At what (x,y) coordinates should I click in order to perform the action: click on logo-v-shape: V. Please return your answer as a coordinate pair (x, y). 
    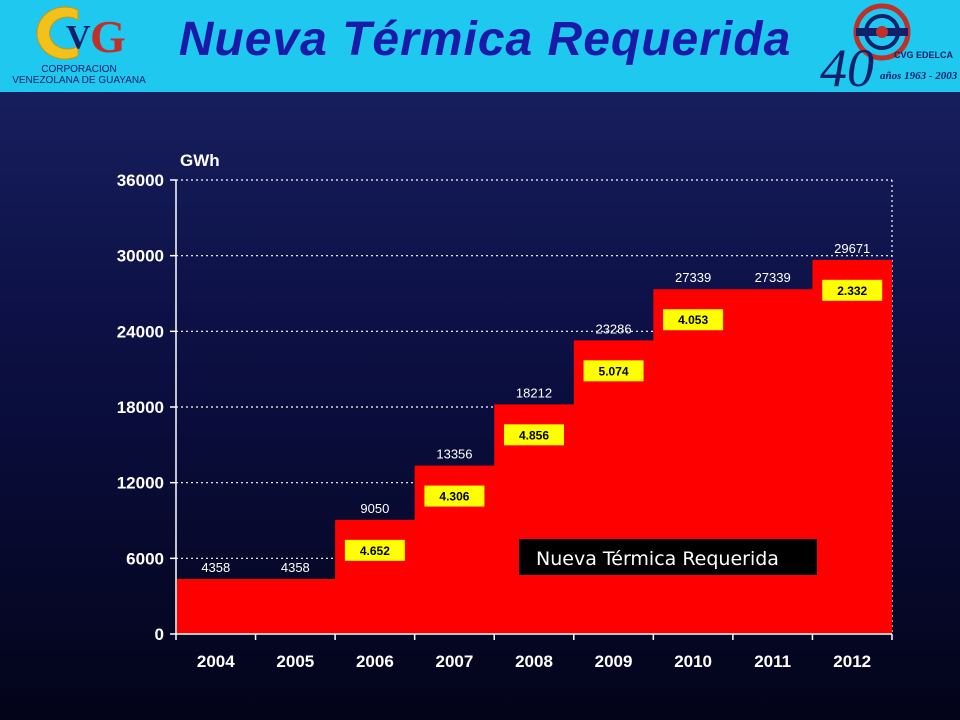
    Looking at the image, I should click on (78, 37).